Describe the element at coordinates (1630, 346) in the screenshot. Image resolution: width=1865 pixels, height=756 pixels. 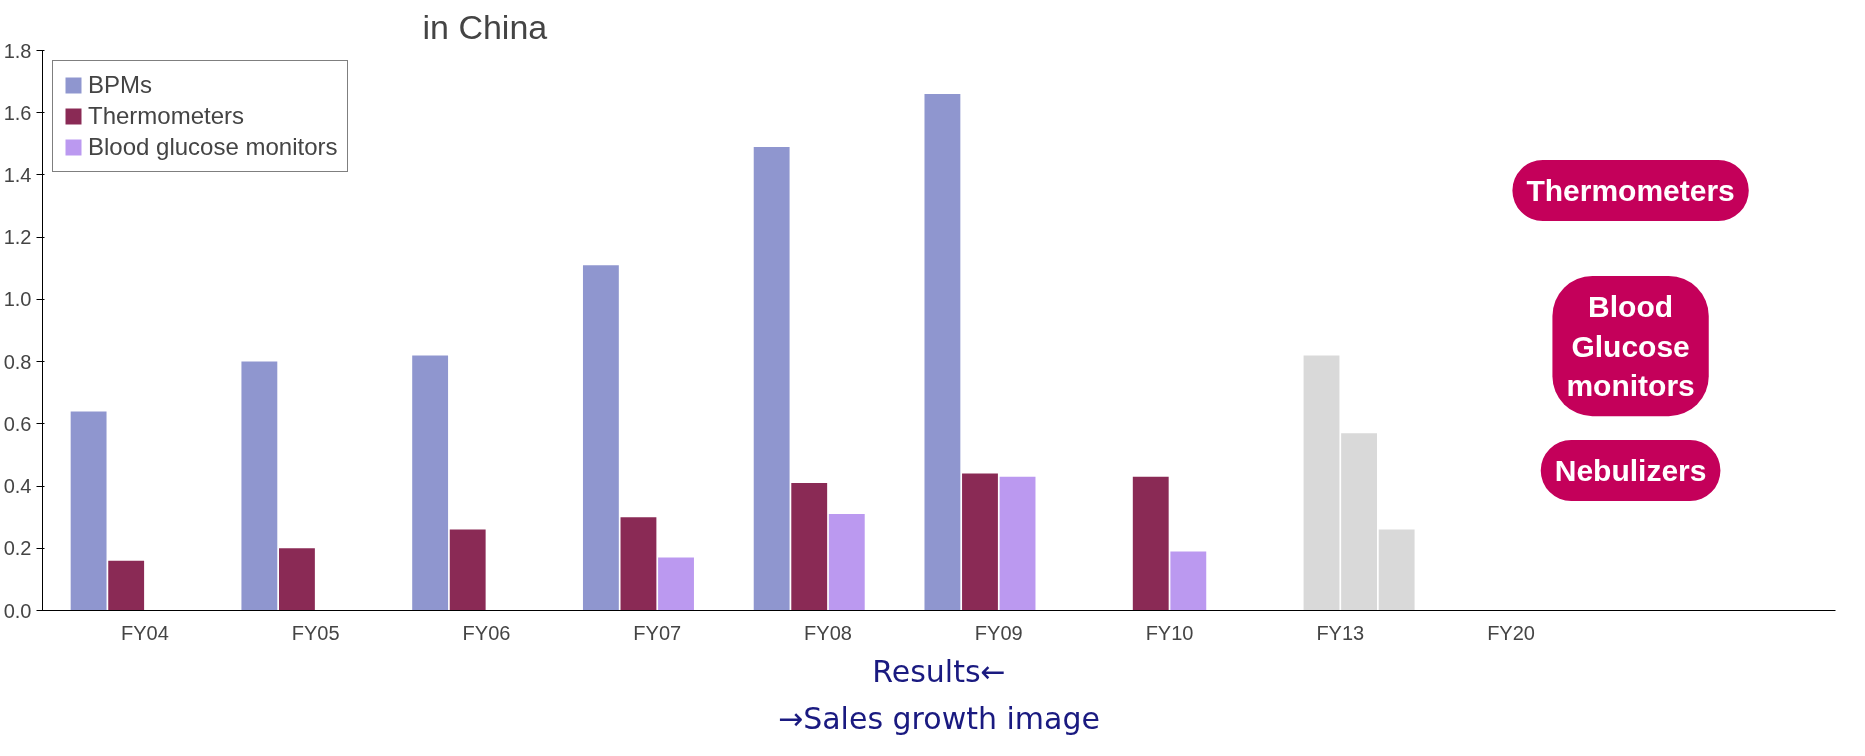
I see `annotation: Blood Glucose monitors` at that location.